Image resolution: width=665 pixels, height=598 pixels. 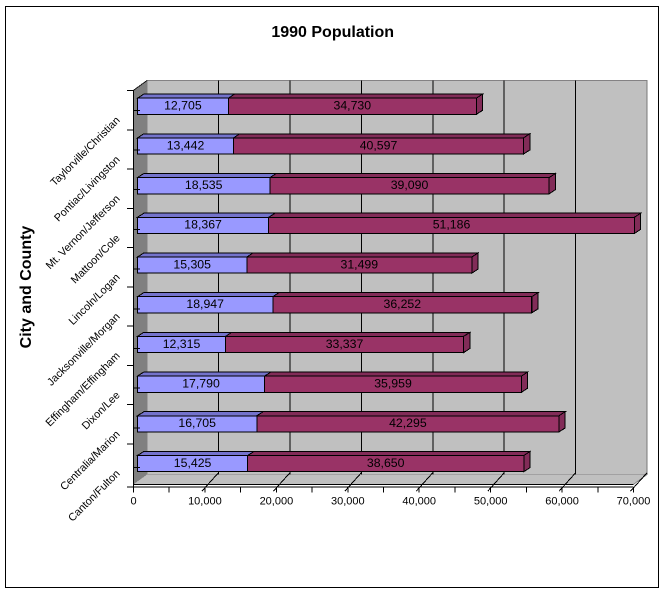 I want to click on svg-text: 1990 Population, so click(x=332, y=32).